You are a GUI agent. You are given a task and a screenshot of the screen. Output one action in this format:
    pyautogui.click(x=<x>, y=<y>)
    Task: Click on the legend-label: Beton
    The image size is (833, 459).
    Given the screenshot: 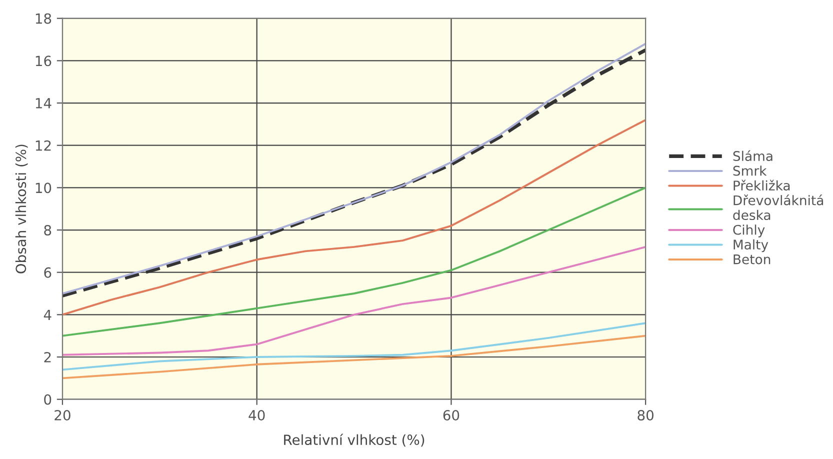 What is the action you would take?
    pyautogui.click(x=752, y=259)
    